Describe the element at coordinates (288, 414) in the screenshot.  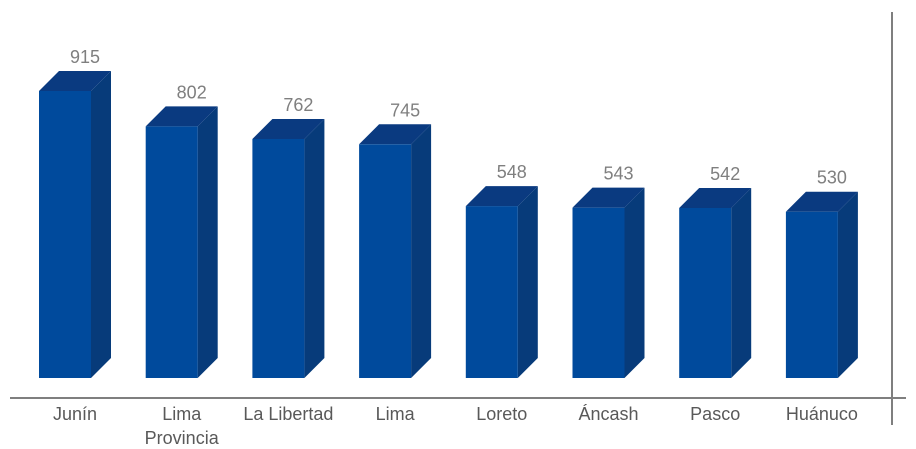
I see `x-tick-label: La Libertad` at that location.